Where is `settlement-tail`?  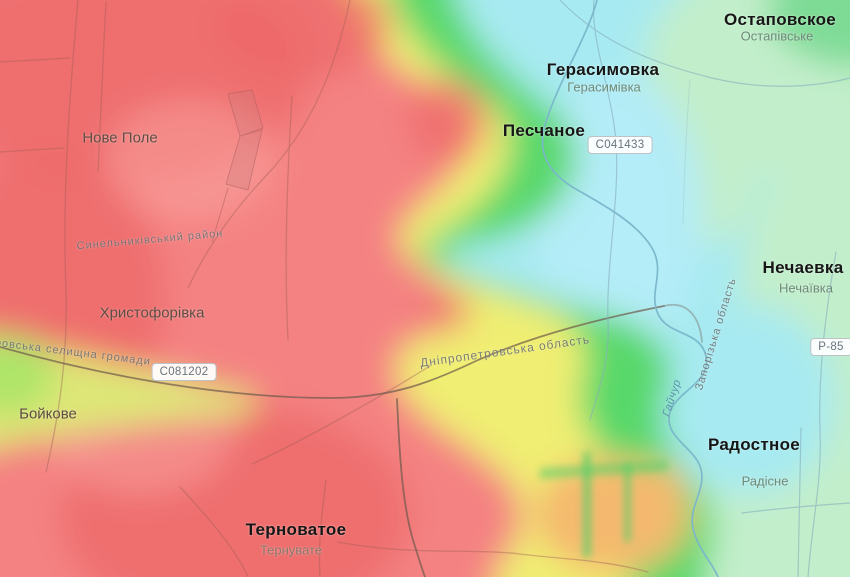
settlement-tail is located at coordinates (220, 215).